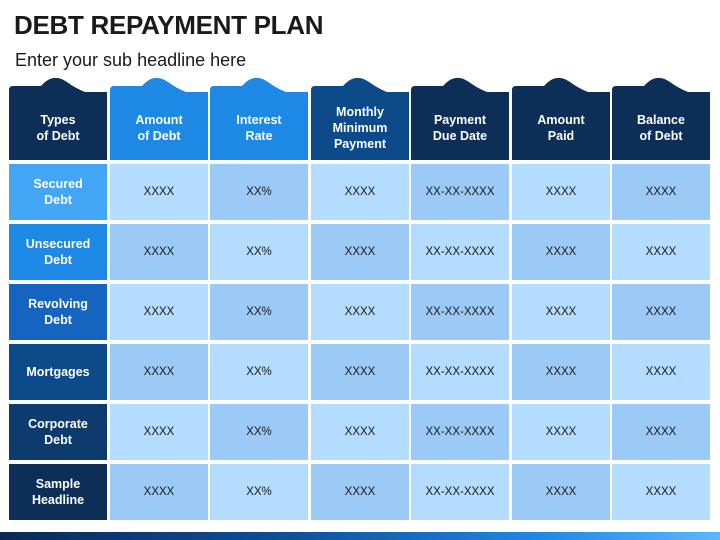  Describe the element at coordinates (58, 192) in the screenshot. I see `row-label-secured-debt: Secured Debt` at that location.